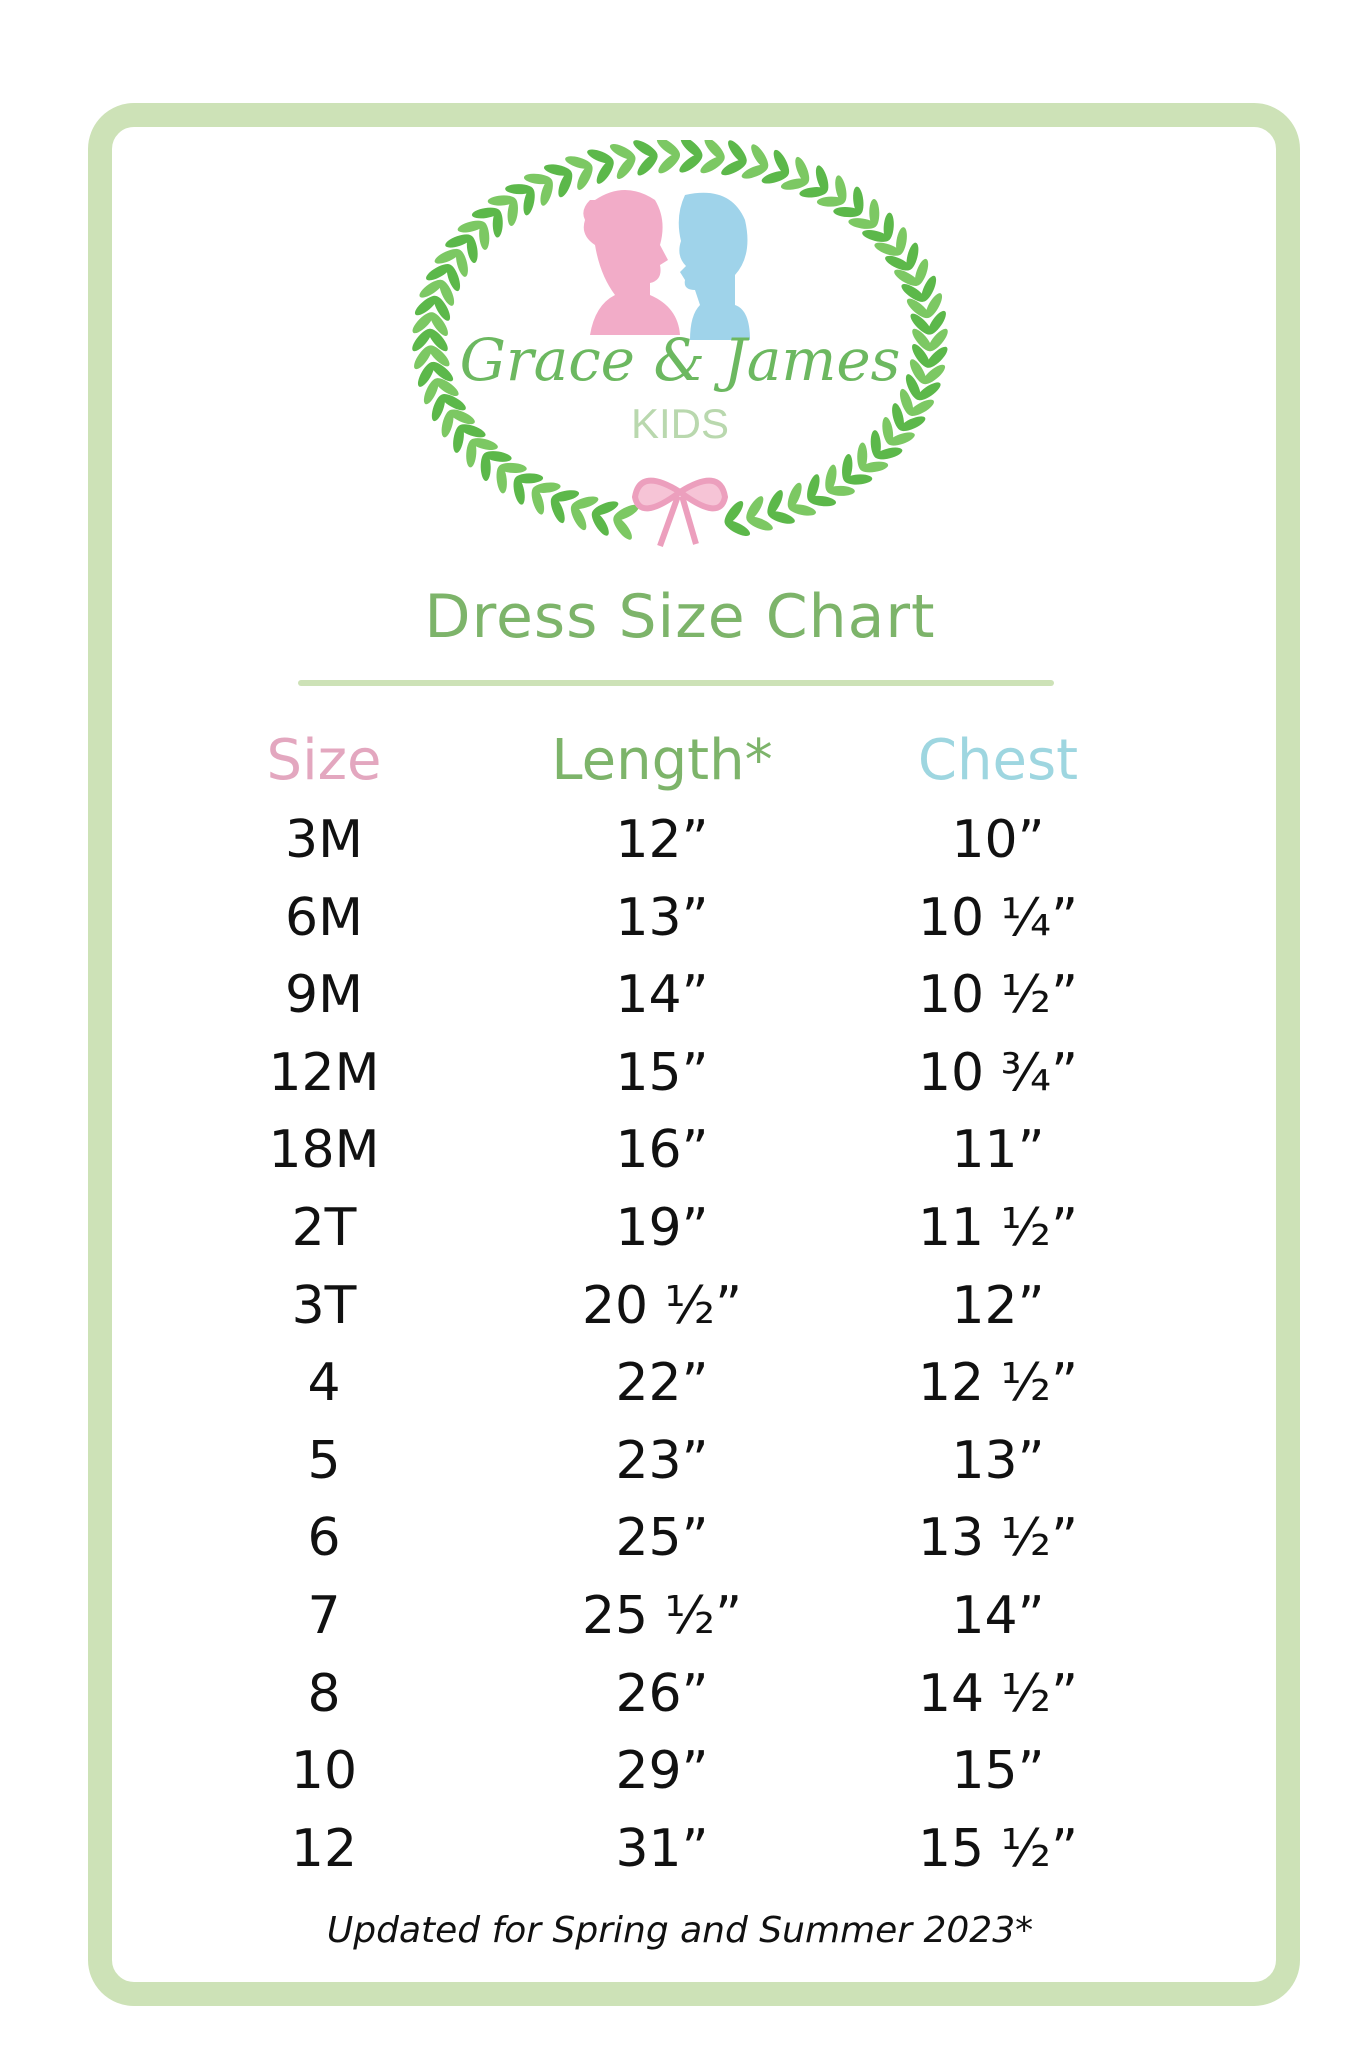  Describe the element at coordinates (680, 1383) in the screenshot. I see `table-row: 4 22” 12 ½”` at that location.